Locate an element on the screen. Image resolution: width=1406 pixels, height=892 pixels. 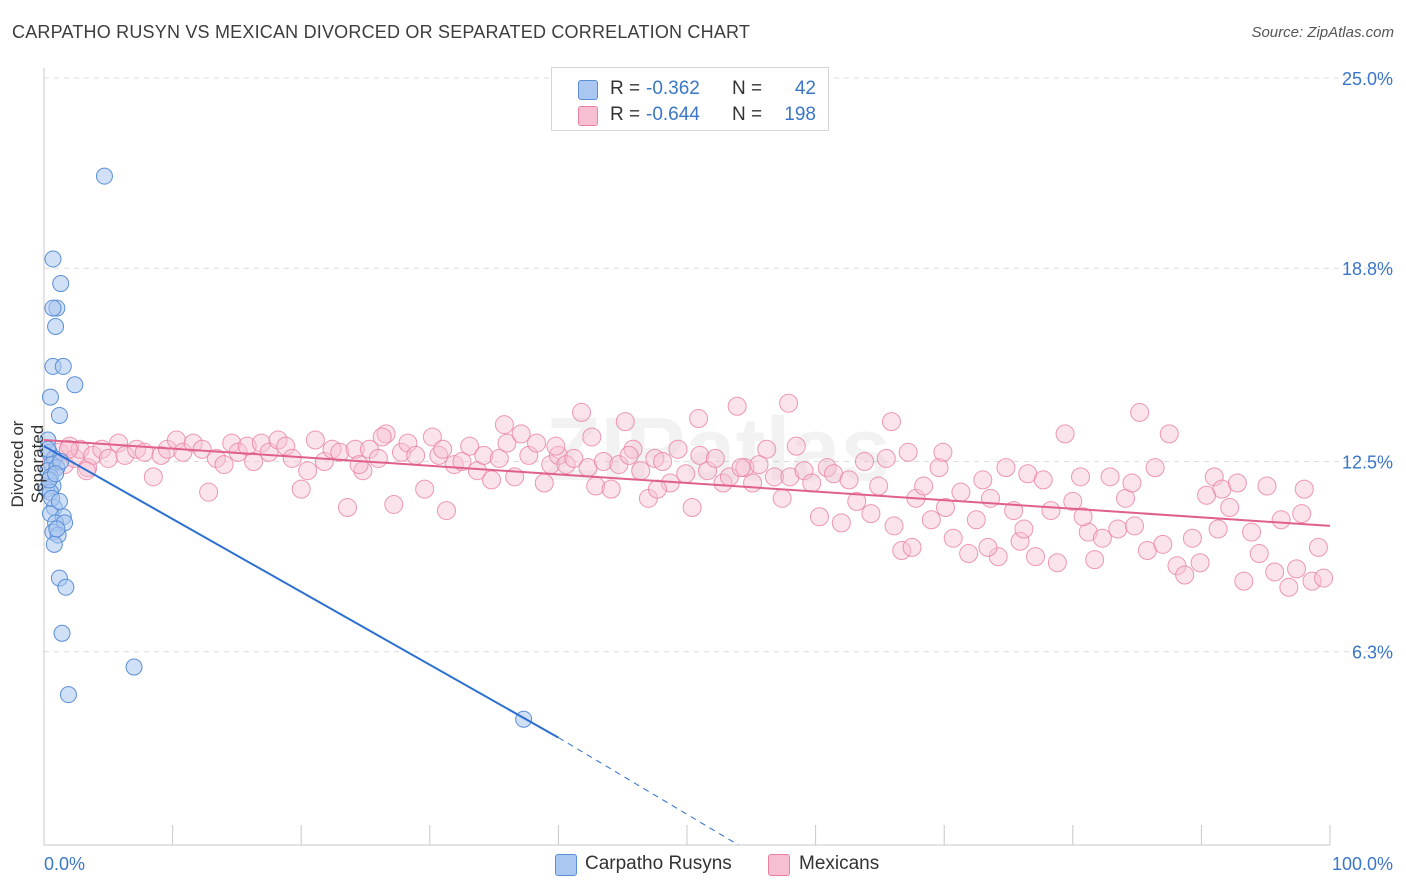
y-tick-label: 12.5% is located at coordinates (1367, 463).